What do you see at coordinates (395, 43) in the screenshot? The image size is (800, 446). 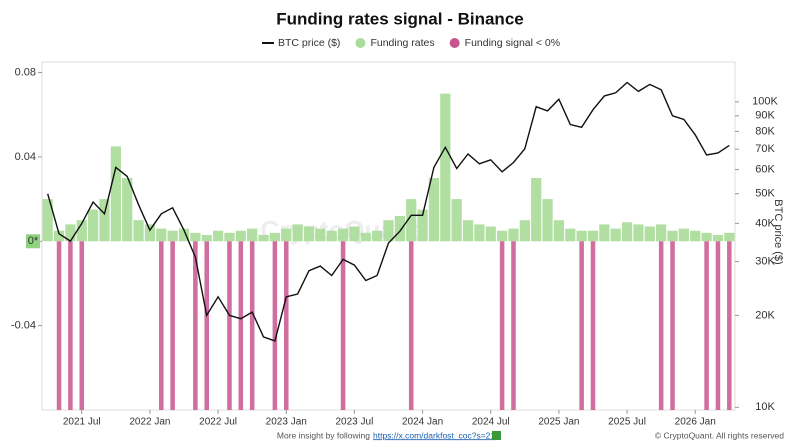 I see `legend-item: Funding rates` at bounding box center [395, 43].